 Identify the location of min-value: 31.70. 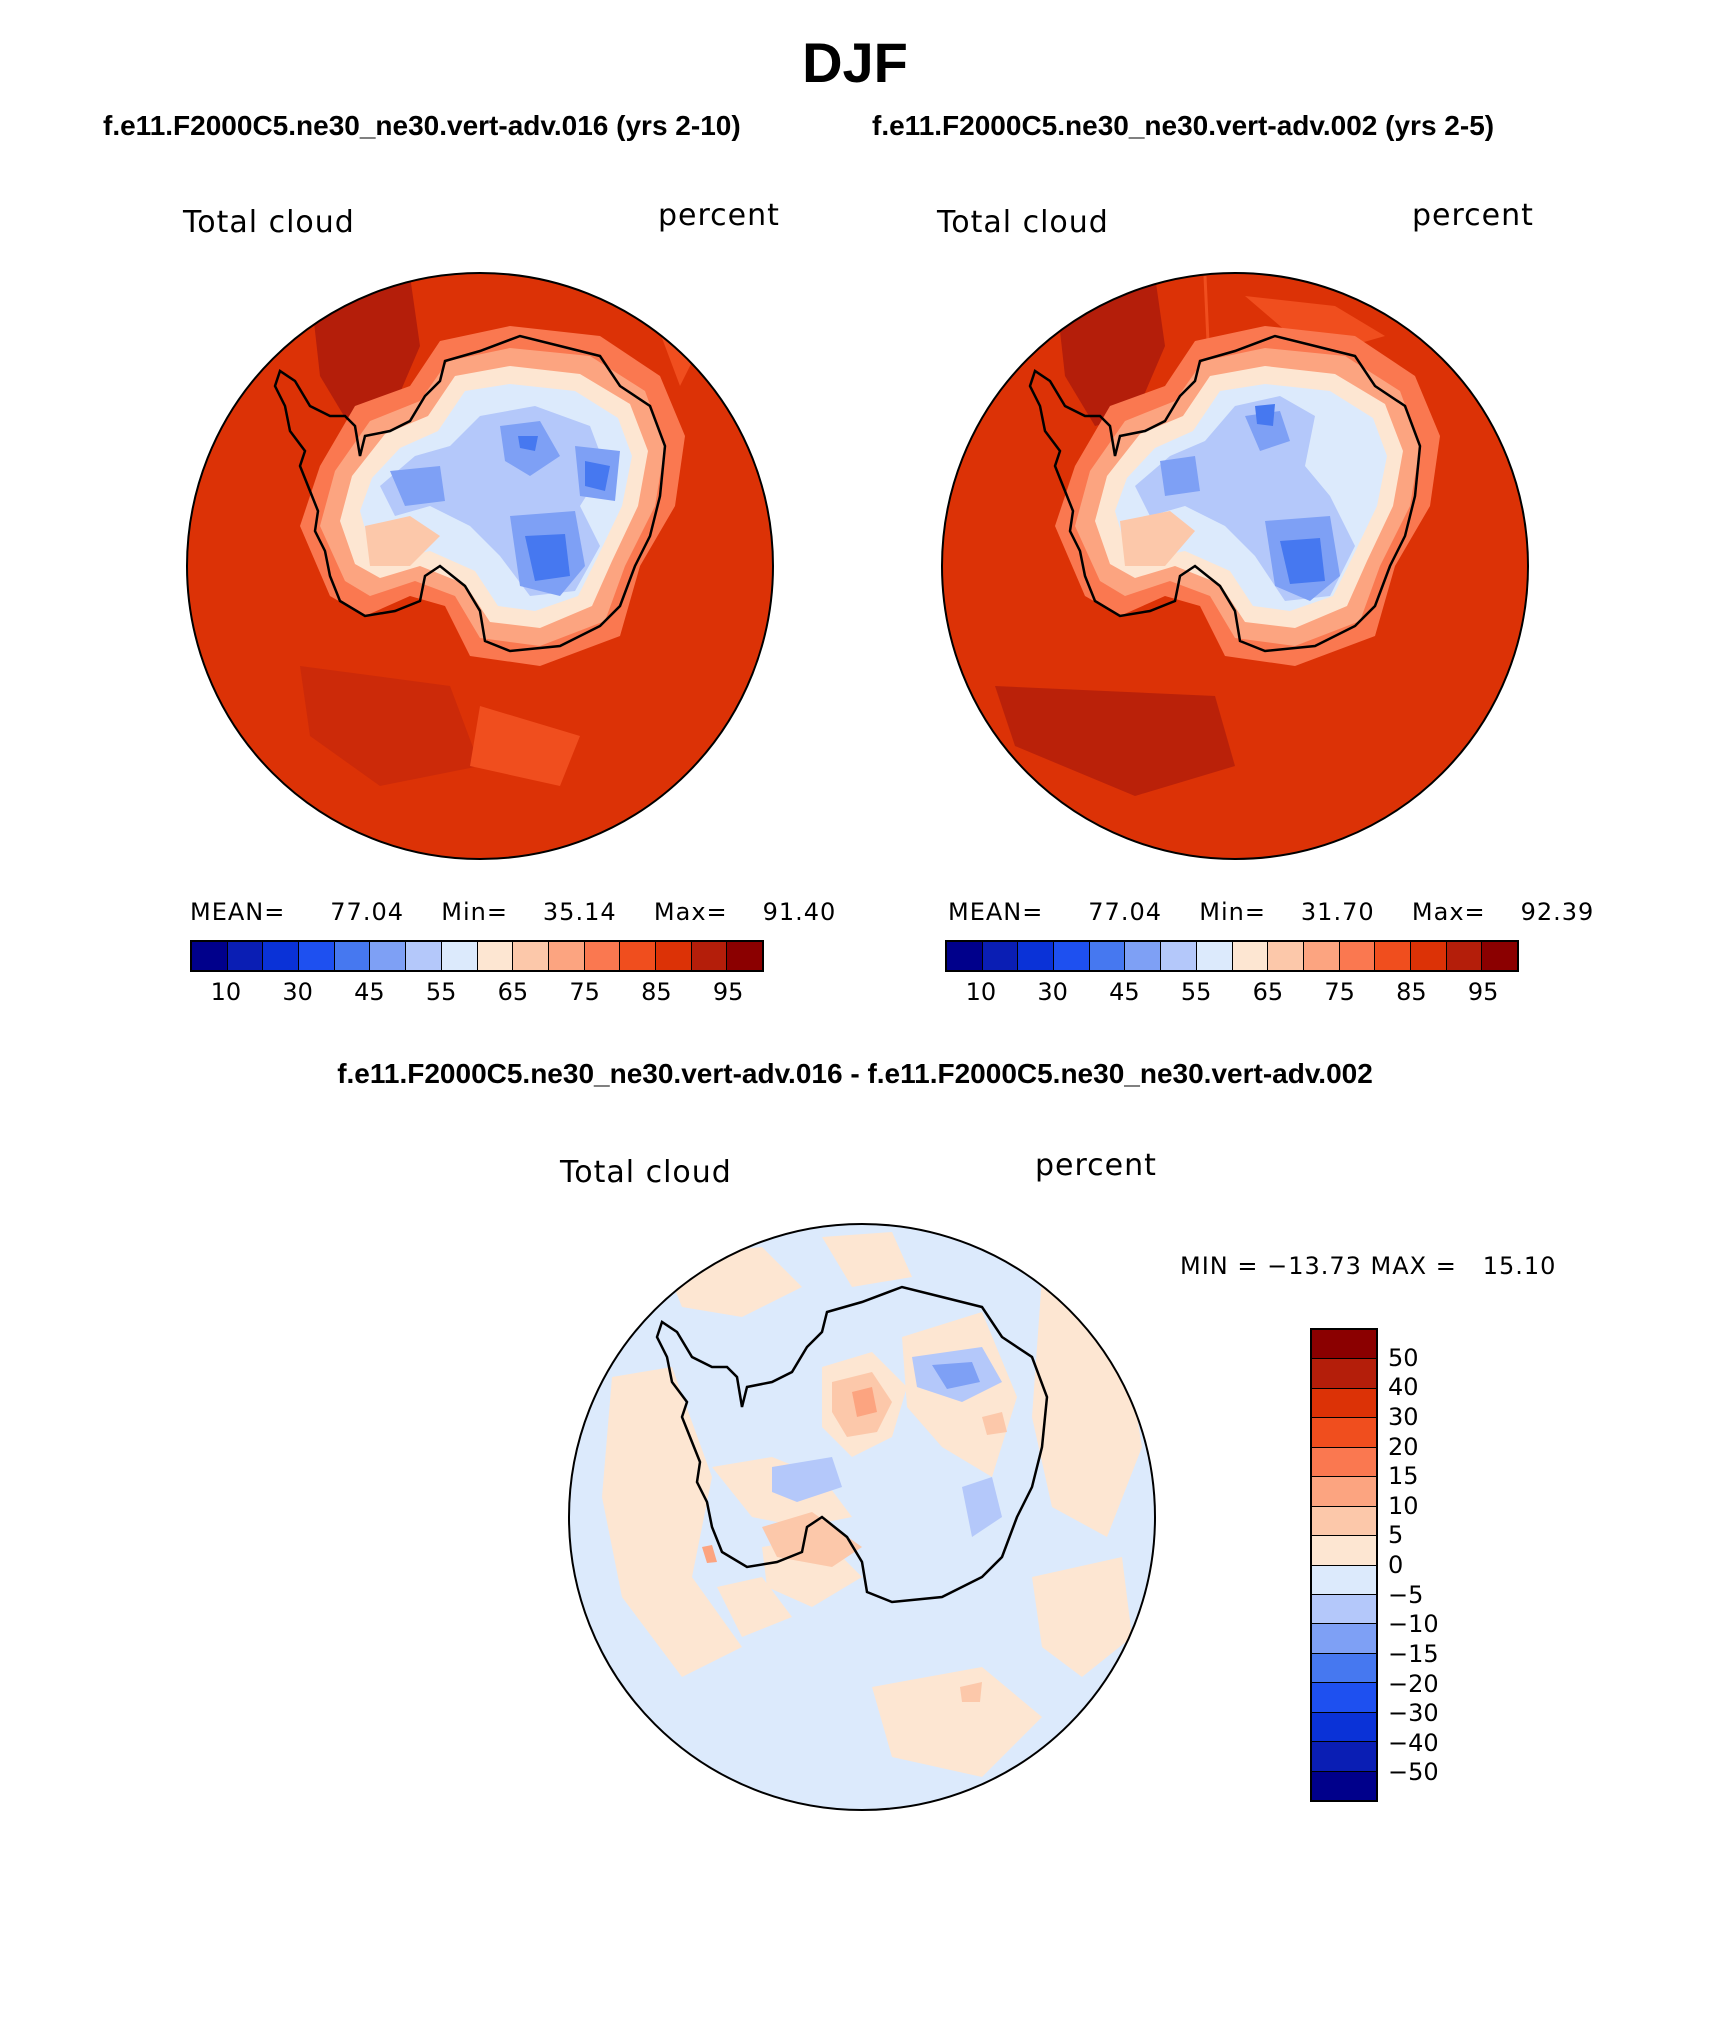
(1337, 912).